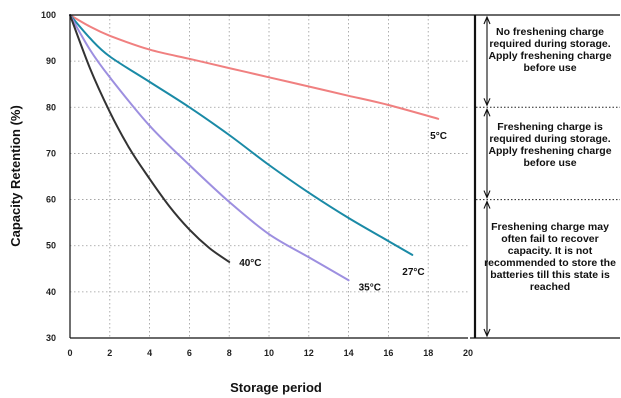  I want to click on y-tick-label: 80, so click(51, 107).